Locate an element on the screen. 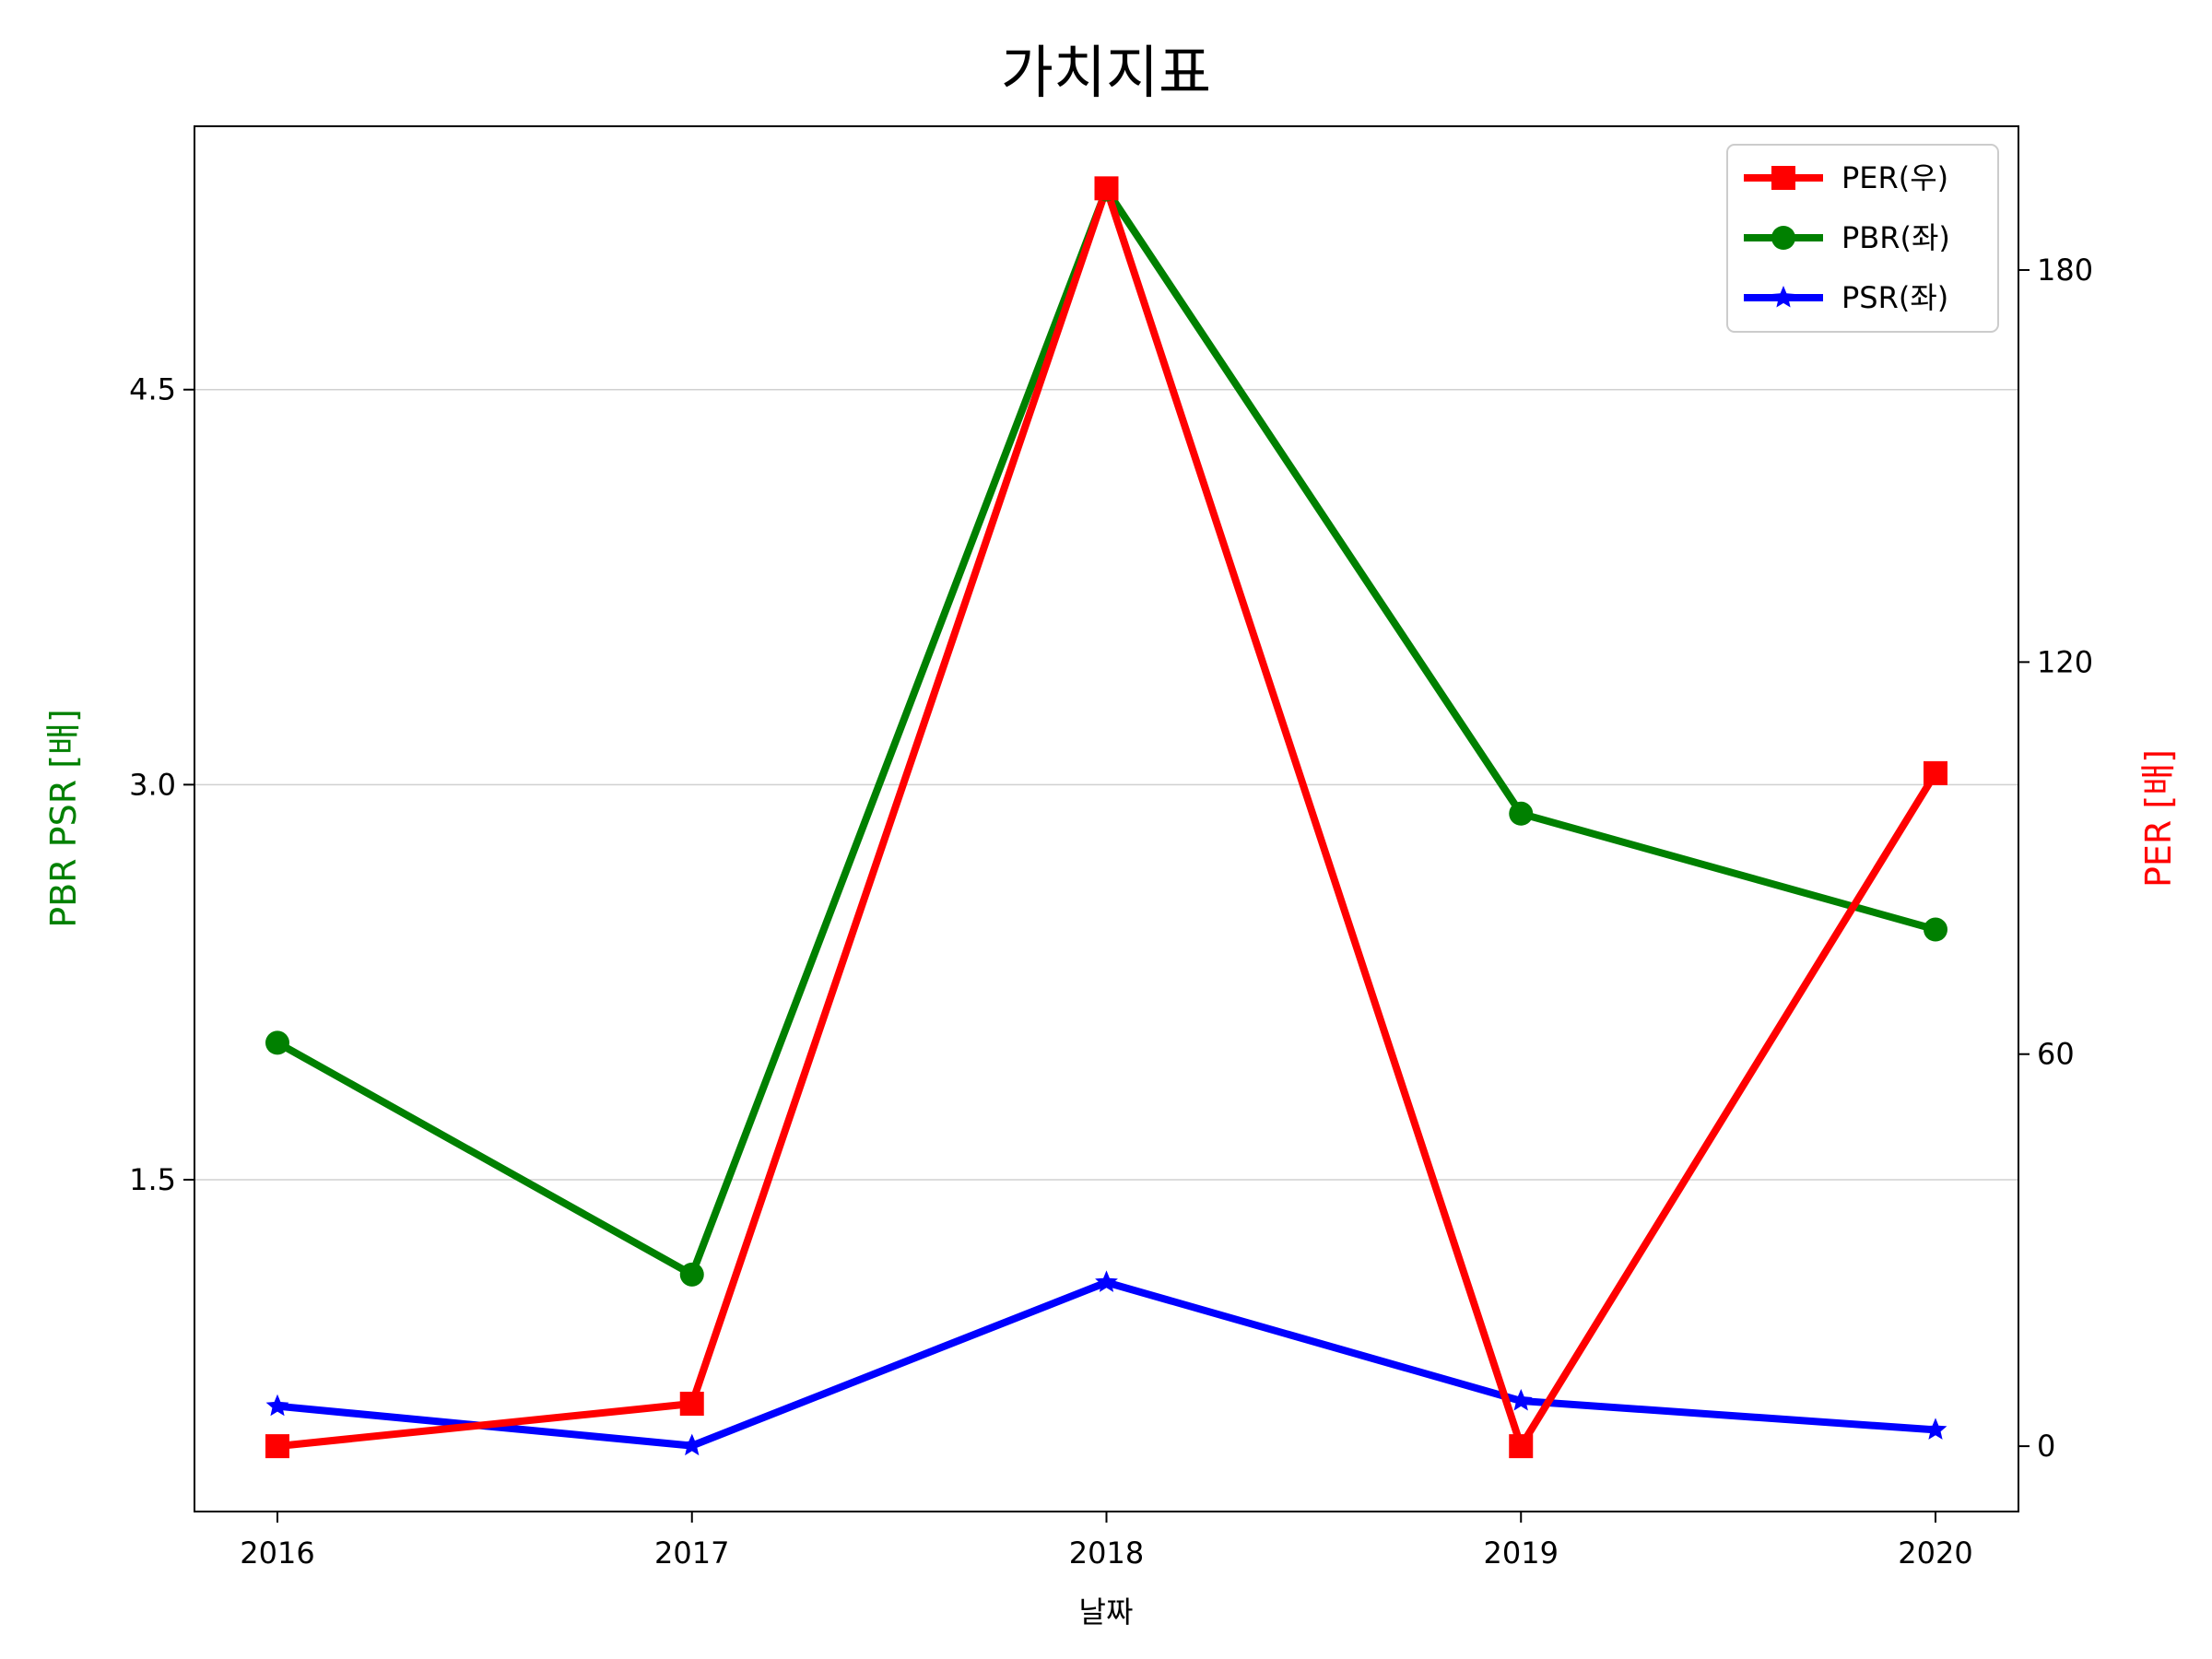 Image resolution: width=2212 pixels, height=1659 pixels. chart-title: 가치지표 is located at coordinates (1106, 72).